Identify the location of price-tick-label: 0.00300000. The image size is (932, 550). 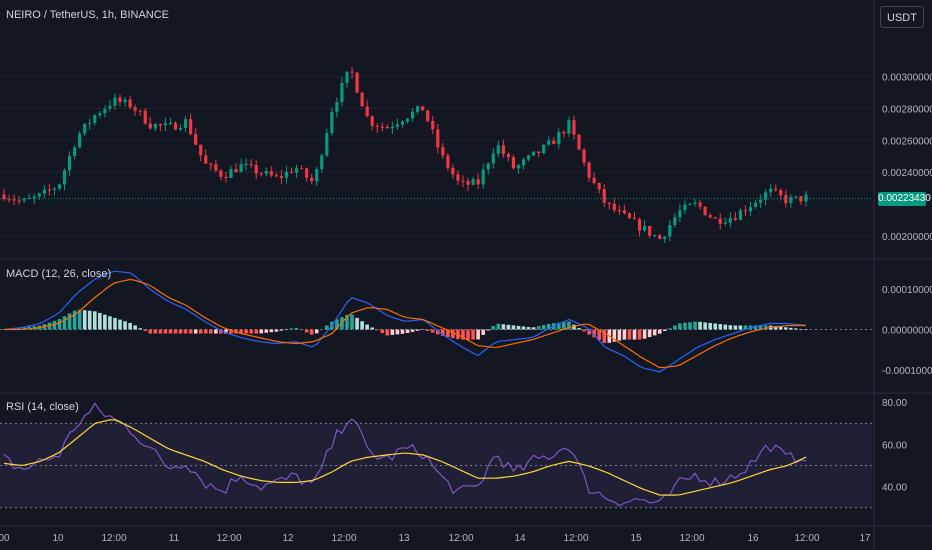
(907, 78).